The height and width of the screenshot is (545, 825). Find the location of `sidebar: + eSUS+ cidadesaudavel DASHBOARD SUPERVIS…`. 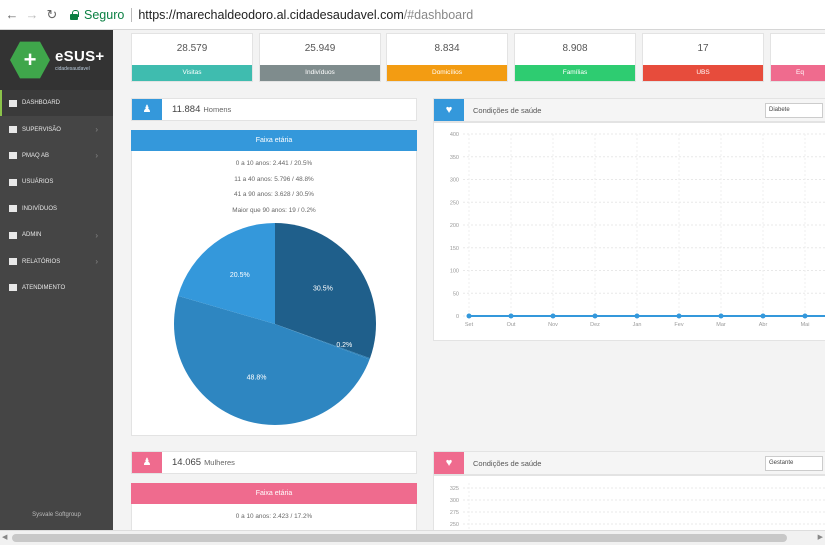

sidebar: + eSUS+ cidadesaudavel DASHBOARD SUPERVIS… is located at coordinates (56, 280).